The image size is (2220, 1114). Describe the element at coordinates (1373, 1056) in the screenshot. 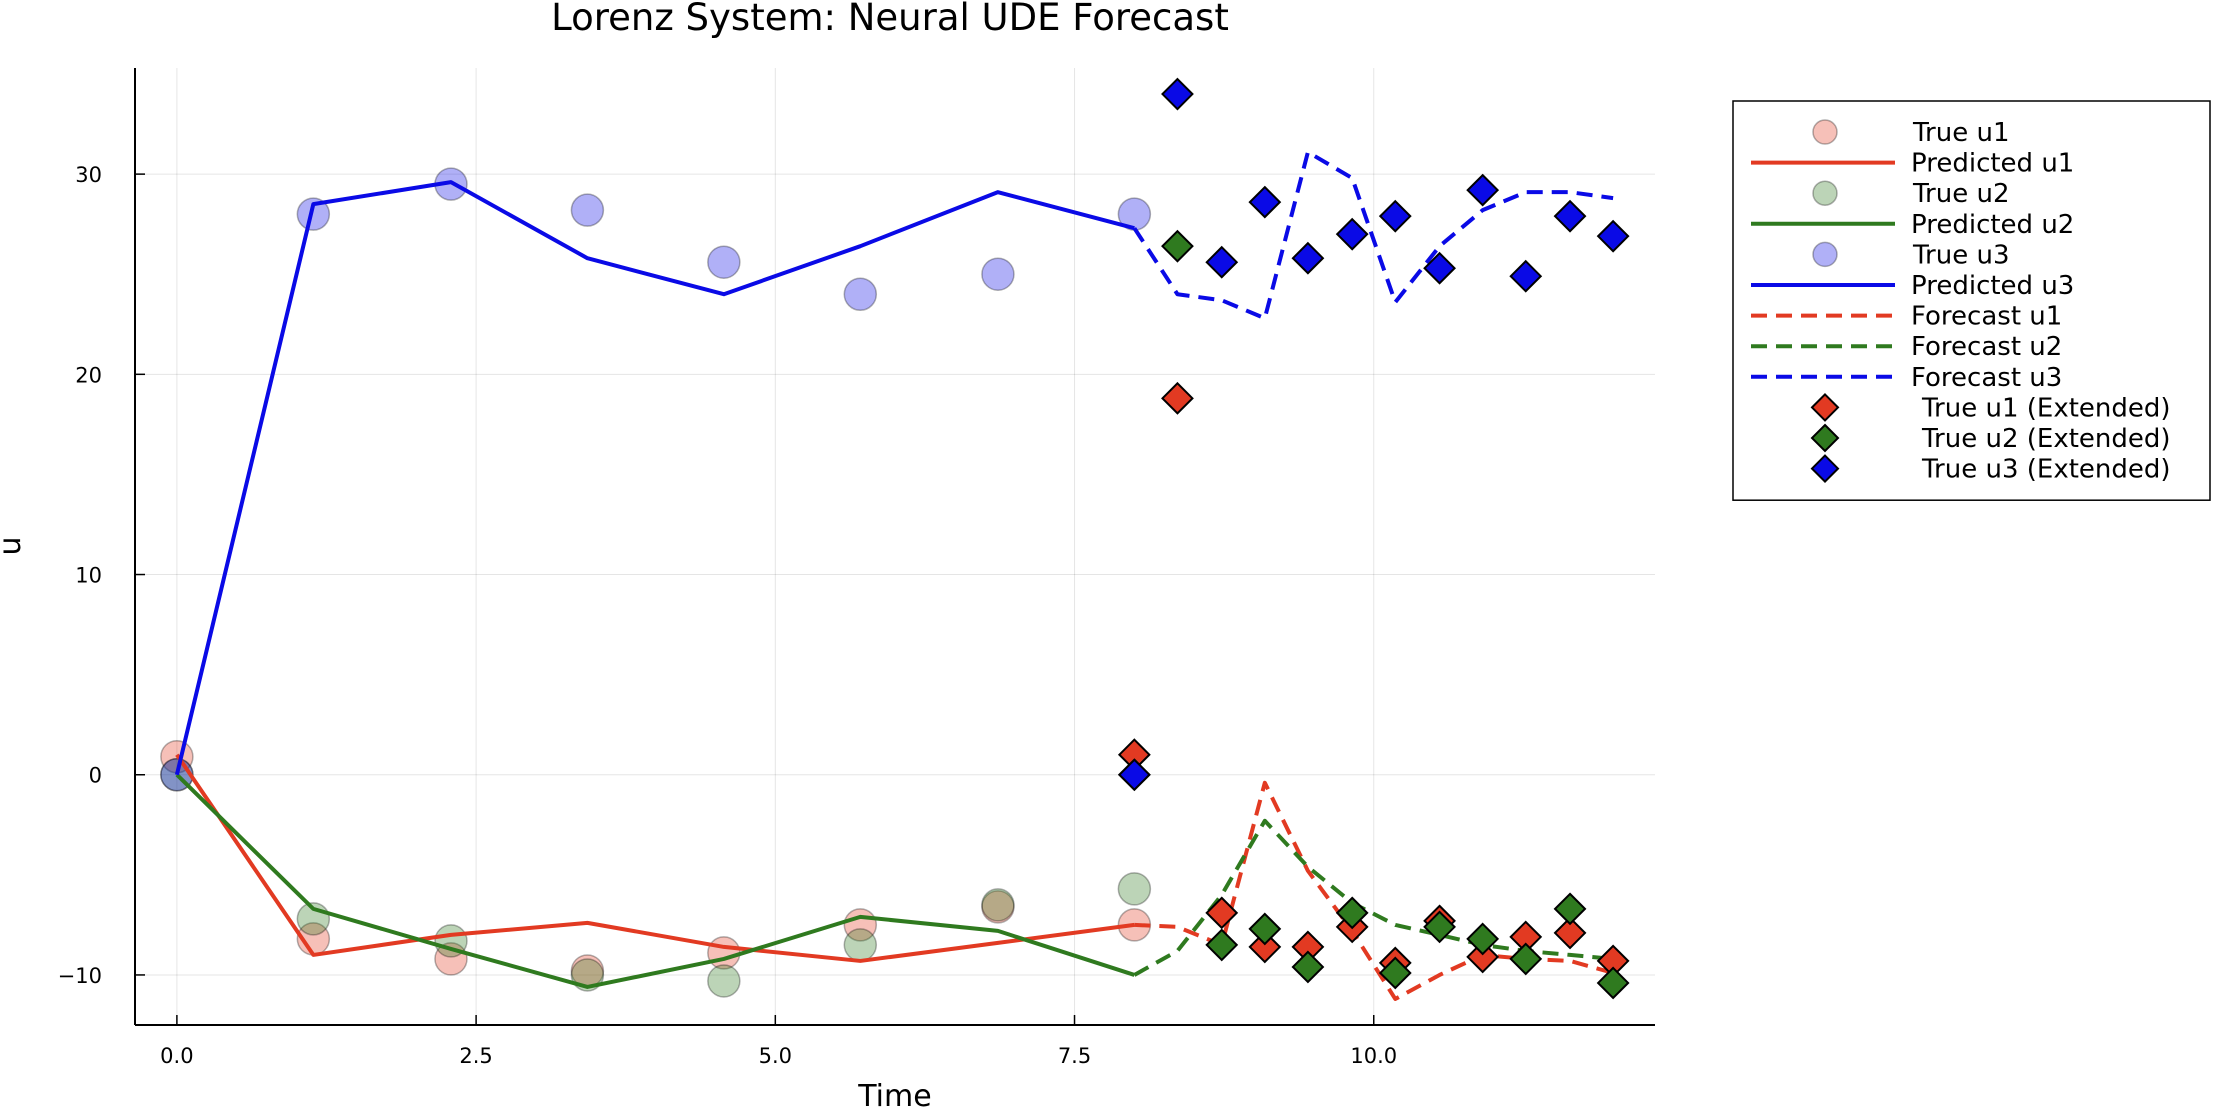

I see `x-tick-label: 10.0` at that location.